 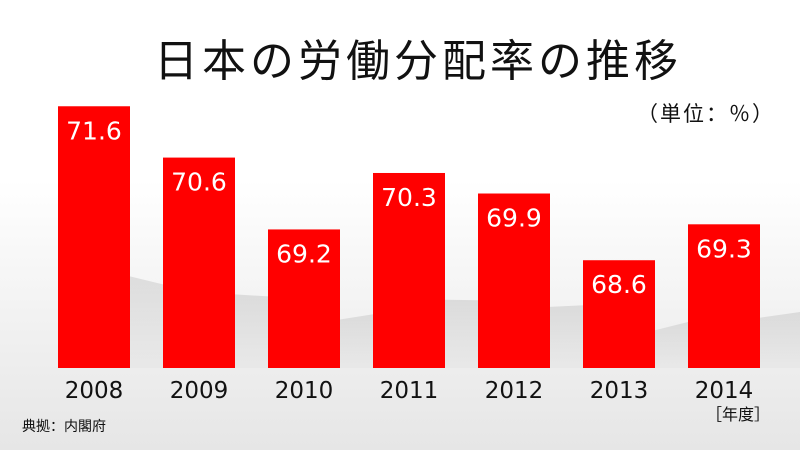 I want to click on bar-value-label: 68.6, so click(x=619, y=284).